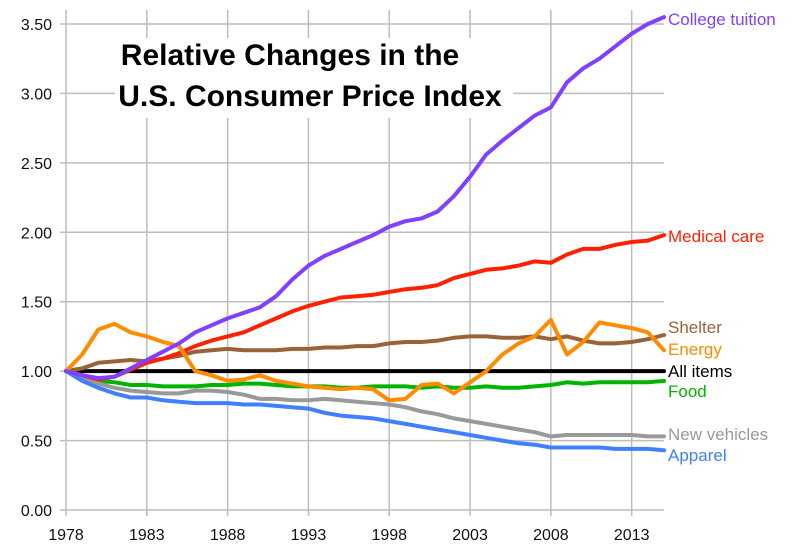  What do you see at coordinates (66, 535) in the screenshot?
I see `x-tick-label: 1978` at bounding box center [66, 535].